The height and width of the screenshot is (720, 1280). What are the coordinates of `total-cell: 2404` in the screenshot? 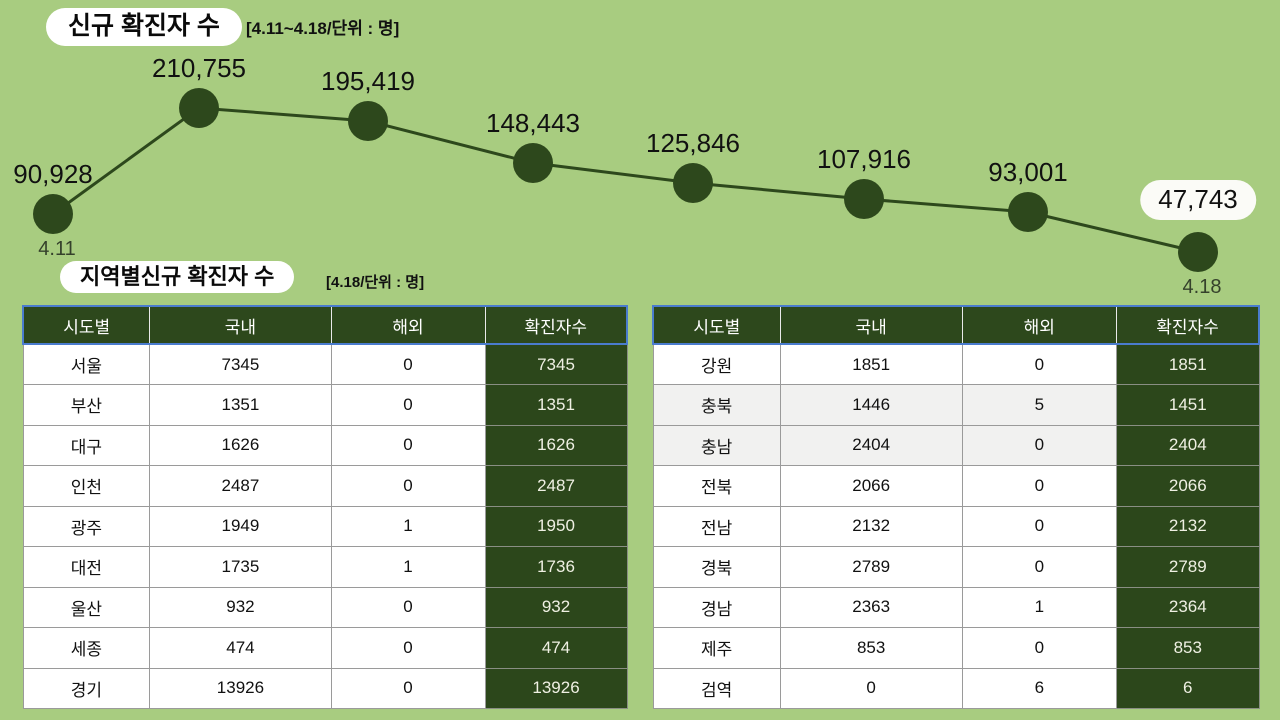 It's located at (1188, 445).